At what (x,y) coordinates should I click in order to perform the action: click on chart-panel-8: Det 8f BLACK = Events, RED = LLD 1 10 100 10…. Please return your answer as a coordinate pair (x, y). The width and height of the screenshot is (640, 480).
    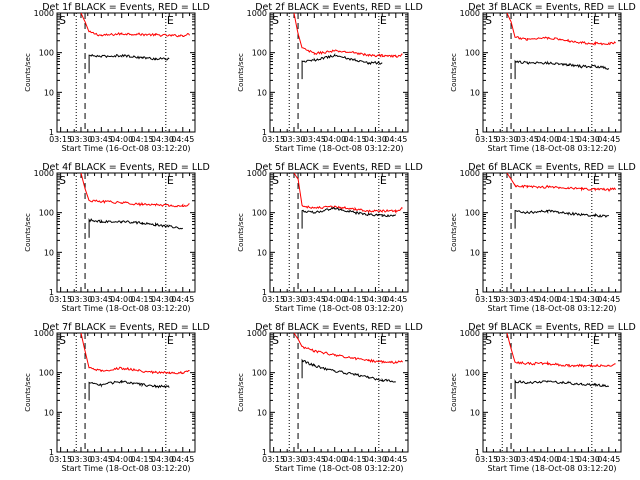
    Looking at the image, I should click on (330, 397).